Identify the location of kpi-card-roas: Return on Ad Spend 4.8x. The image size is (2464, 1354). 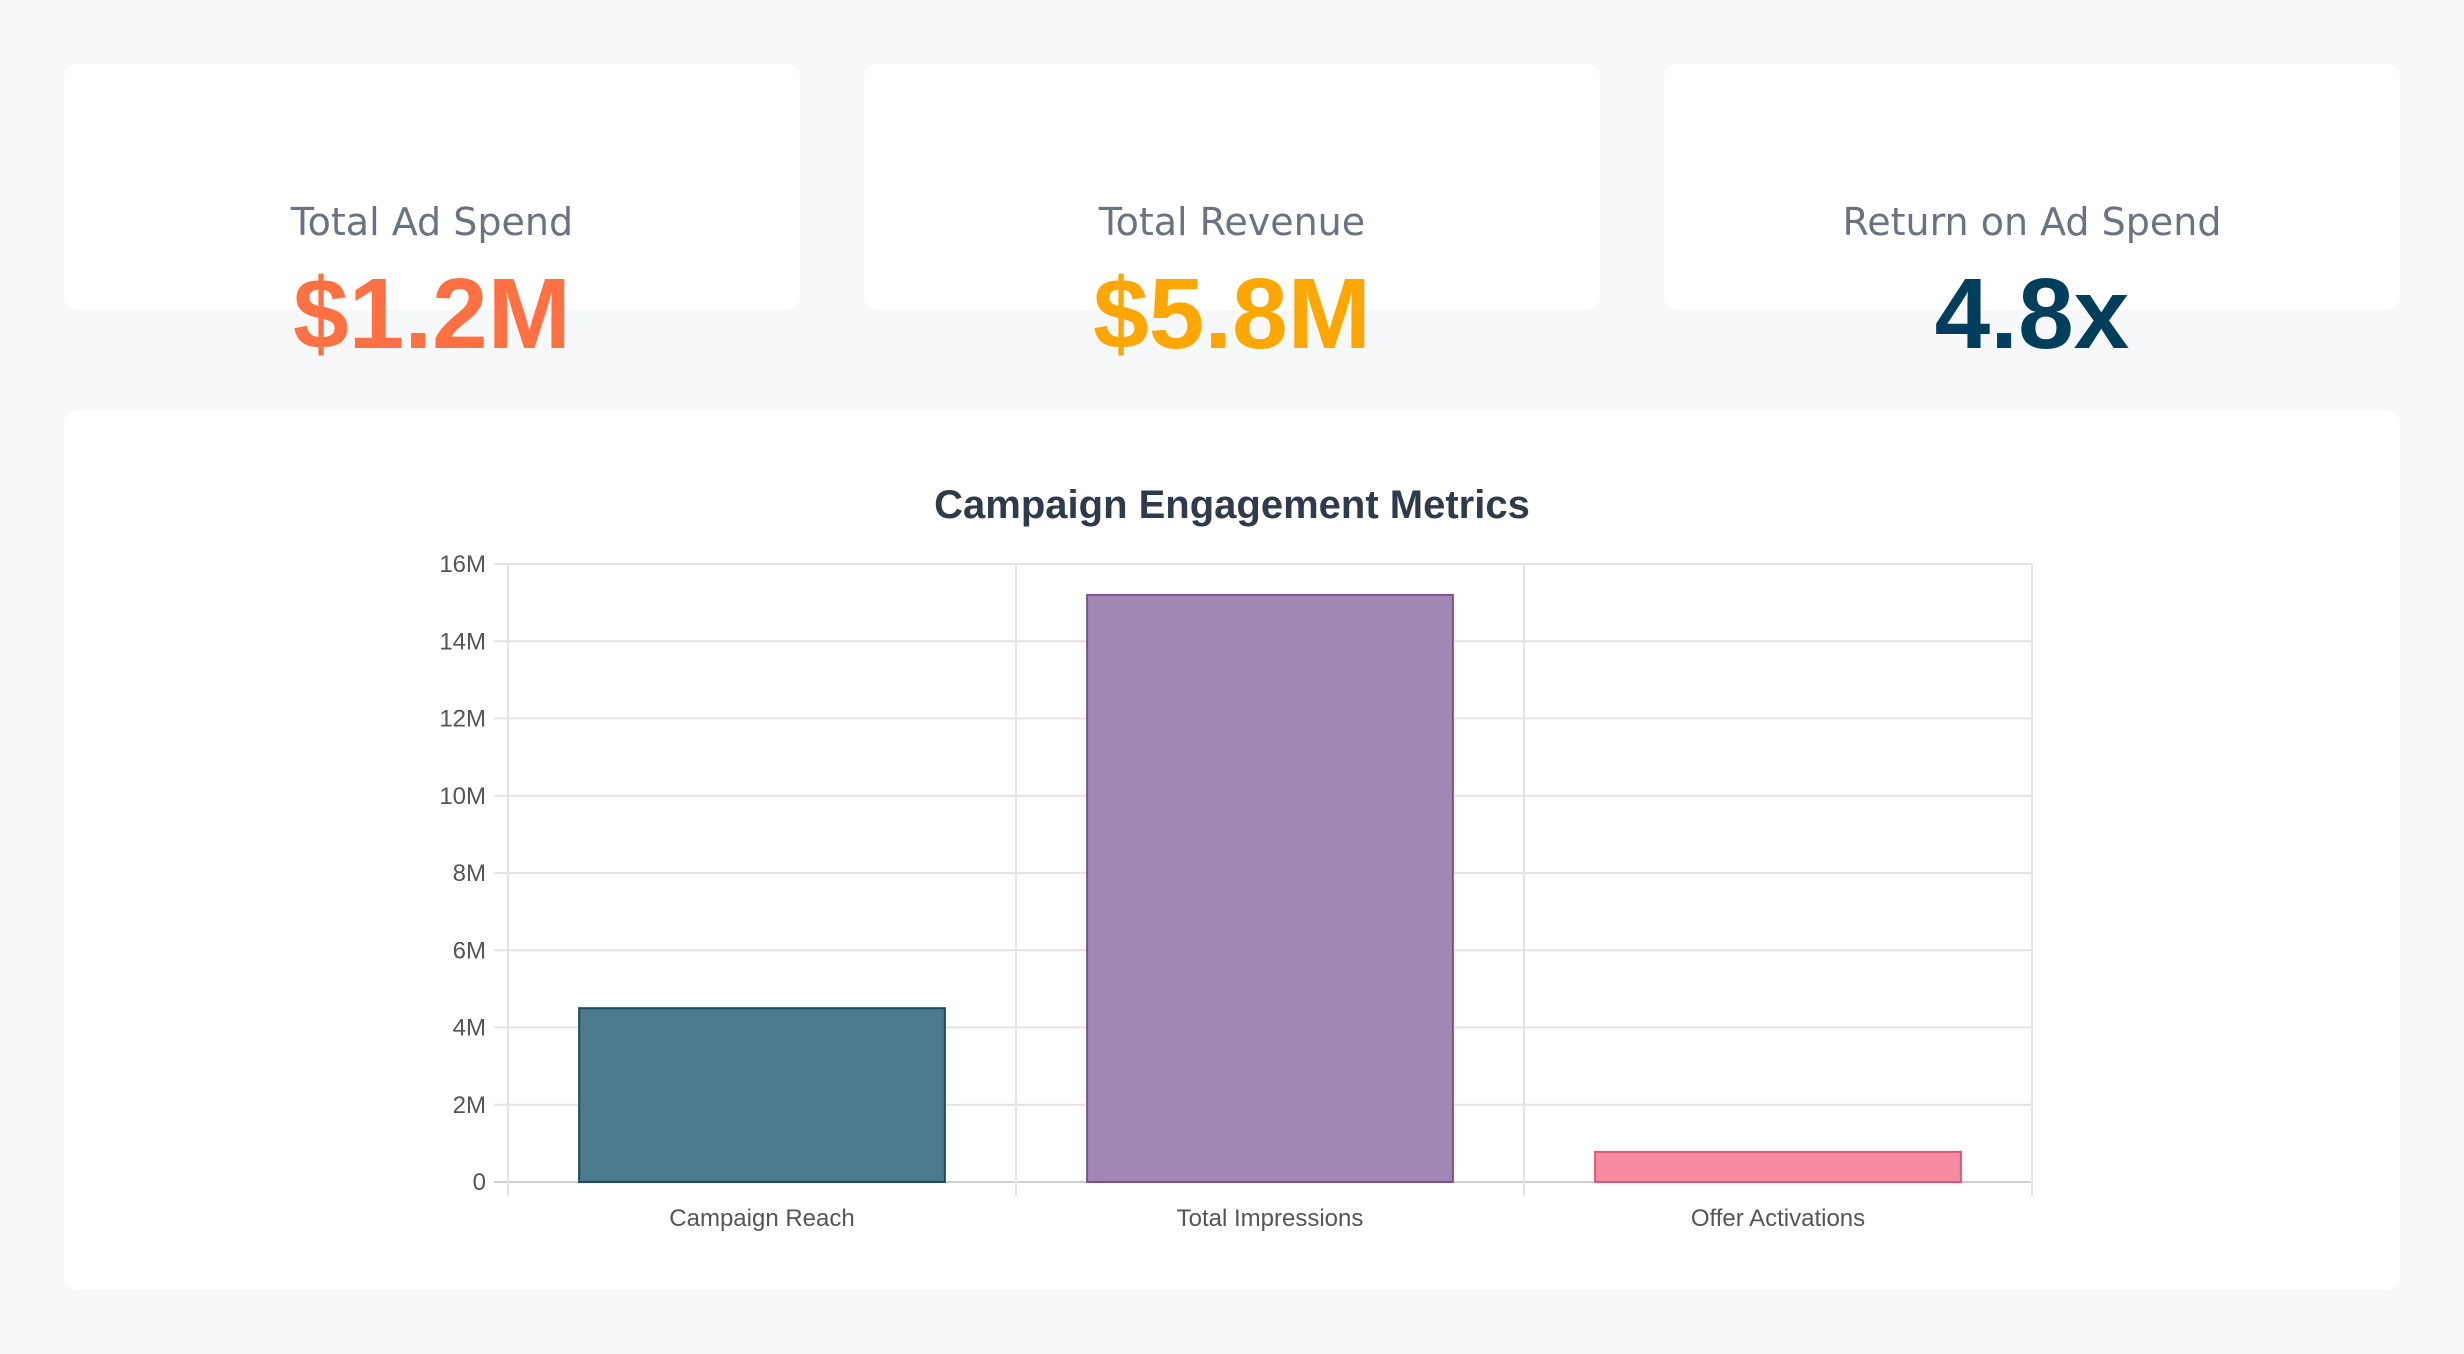
(2032, 214).